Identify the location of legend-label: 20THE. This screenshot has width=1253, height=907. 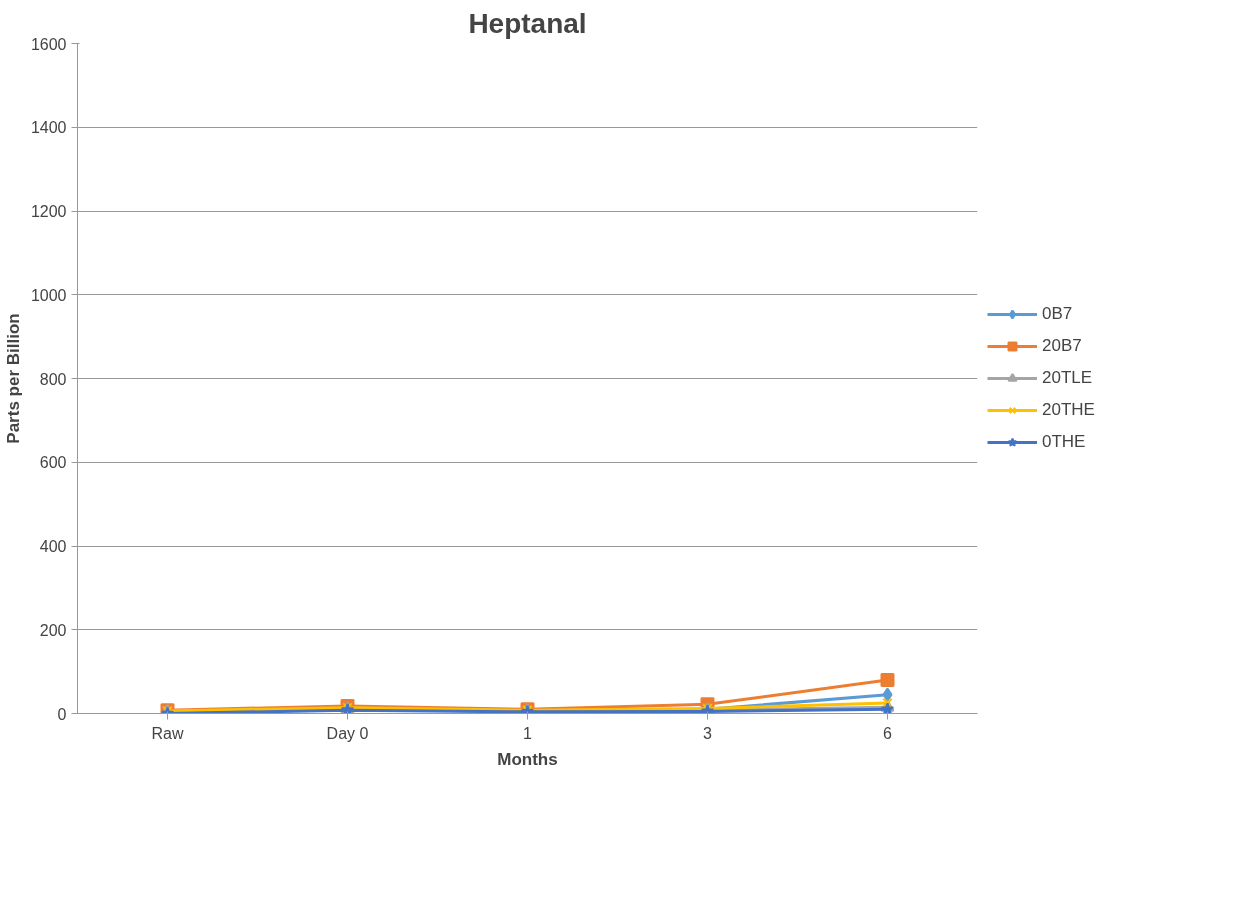
(1068, 410).